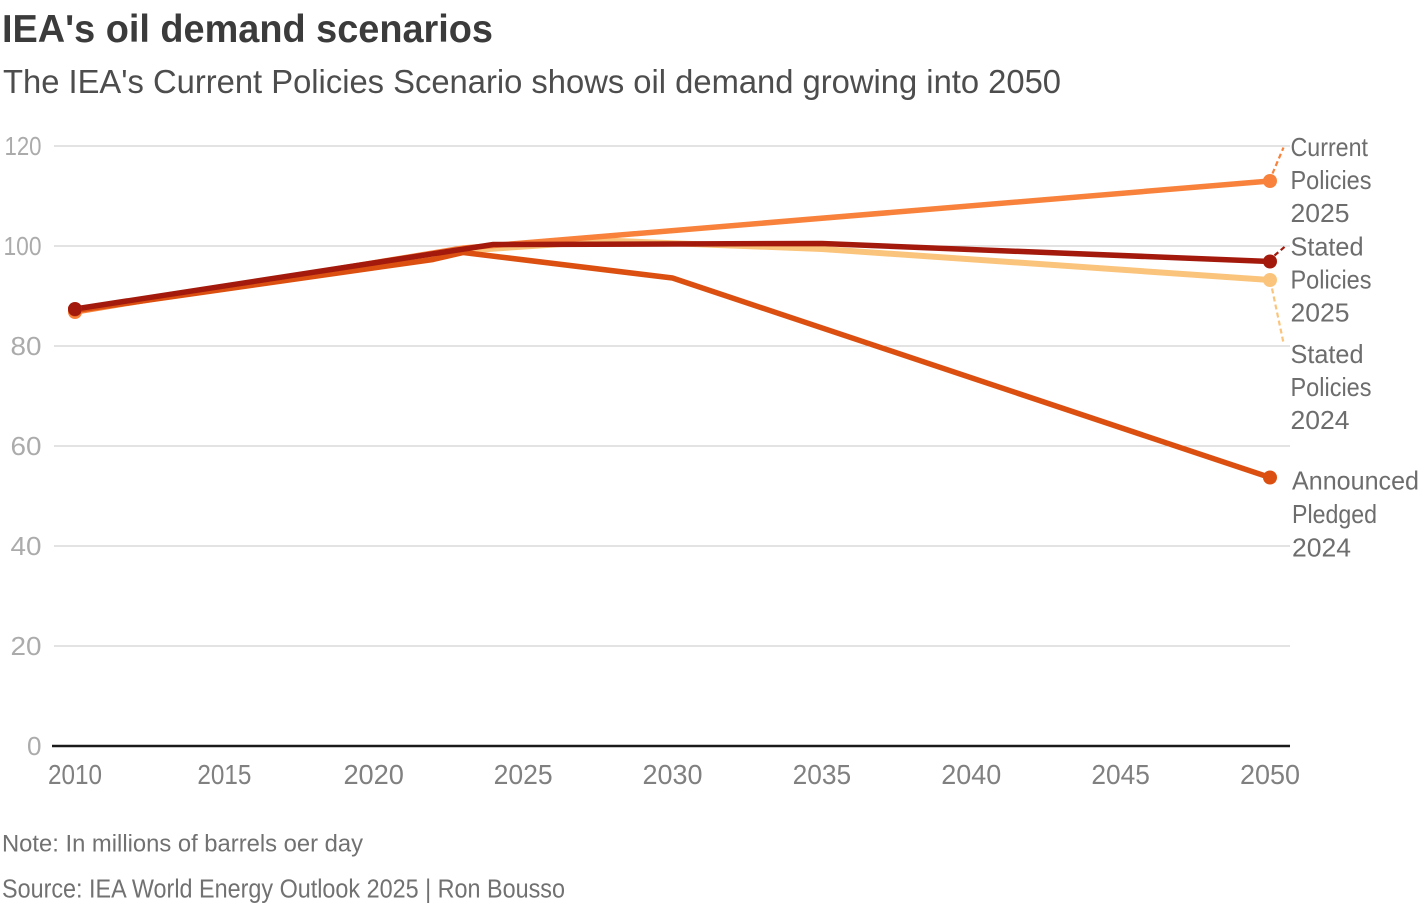  Describe the element at coordinates (1330, 147) in the screenshot. I see `svg-text: Current` at that location.